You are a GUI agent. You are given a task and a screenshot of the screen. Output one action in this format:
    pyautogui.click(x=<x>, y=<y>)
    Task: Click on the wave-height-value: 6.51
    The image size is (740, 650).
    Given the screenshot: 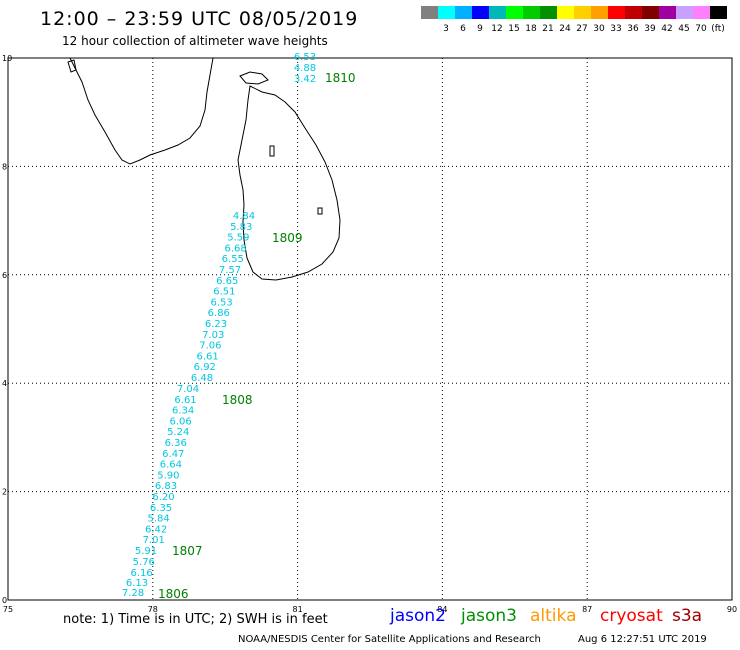 What is the action you would take?
    pyautogui.click(x=224, y=292)
    